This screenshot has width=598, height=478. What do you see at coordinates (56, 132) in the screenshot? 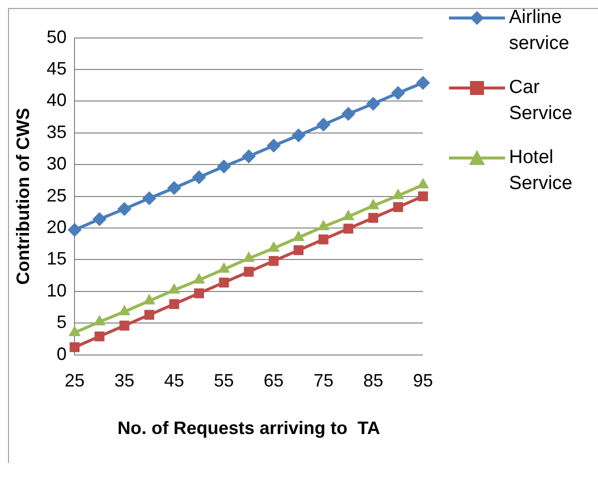
I see `y-tick-label: 35` at bounding box center [56, 132].